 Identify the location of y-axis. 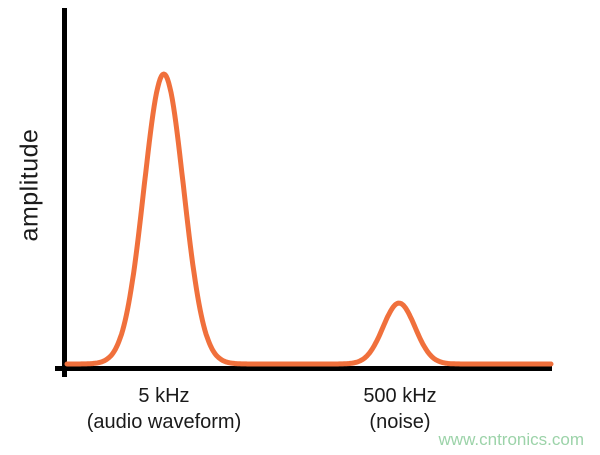
(64, 192).